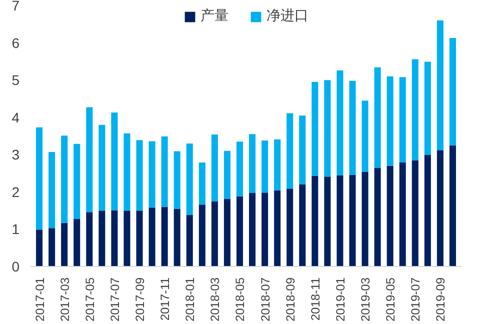 The width and height of the screenshot is (481, 324). I want to click on x-tick-label: 2018-05, so click(240, 299).